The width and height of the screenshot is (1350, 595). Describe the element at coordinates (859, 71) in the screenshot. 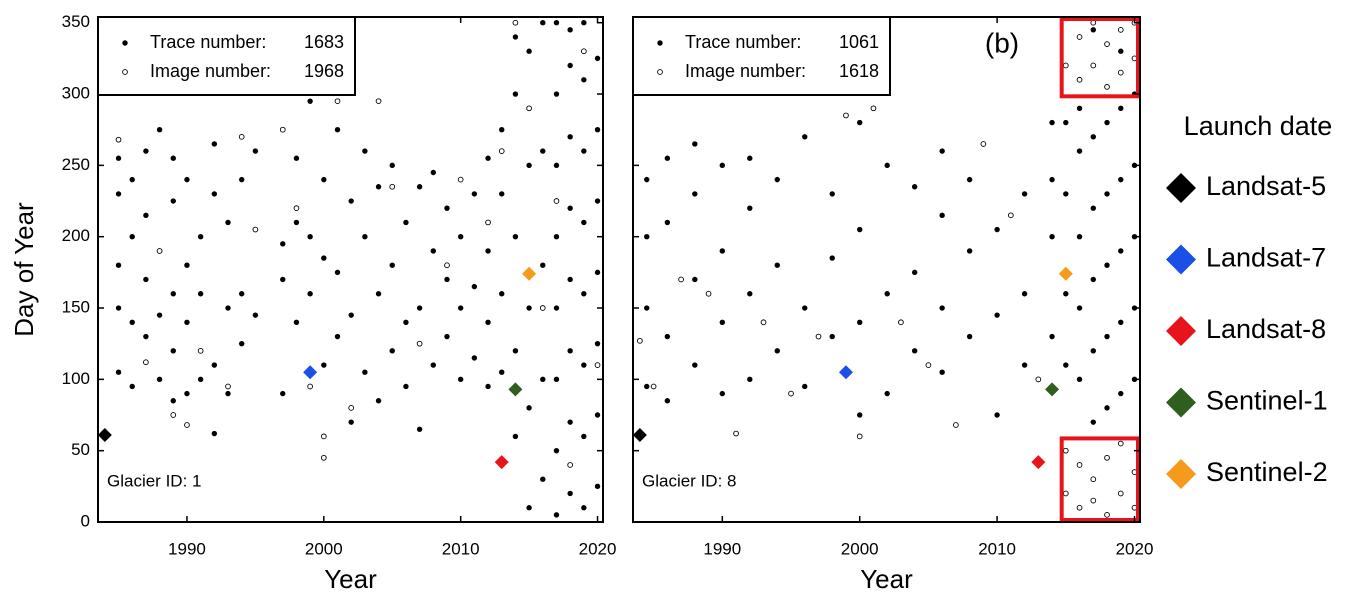

I see `legend-count: 1618` at that location.